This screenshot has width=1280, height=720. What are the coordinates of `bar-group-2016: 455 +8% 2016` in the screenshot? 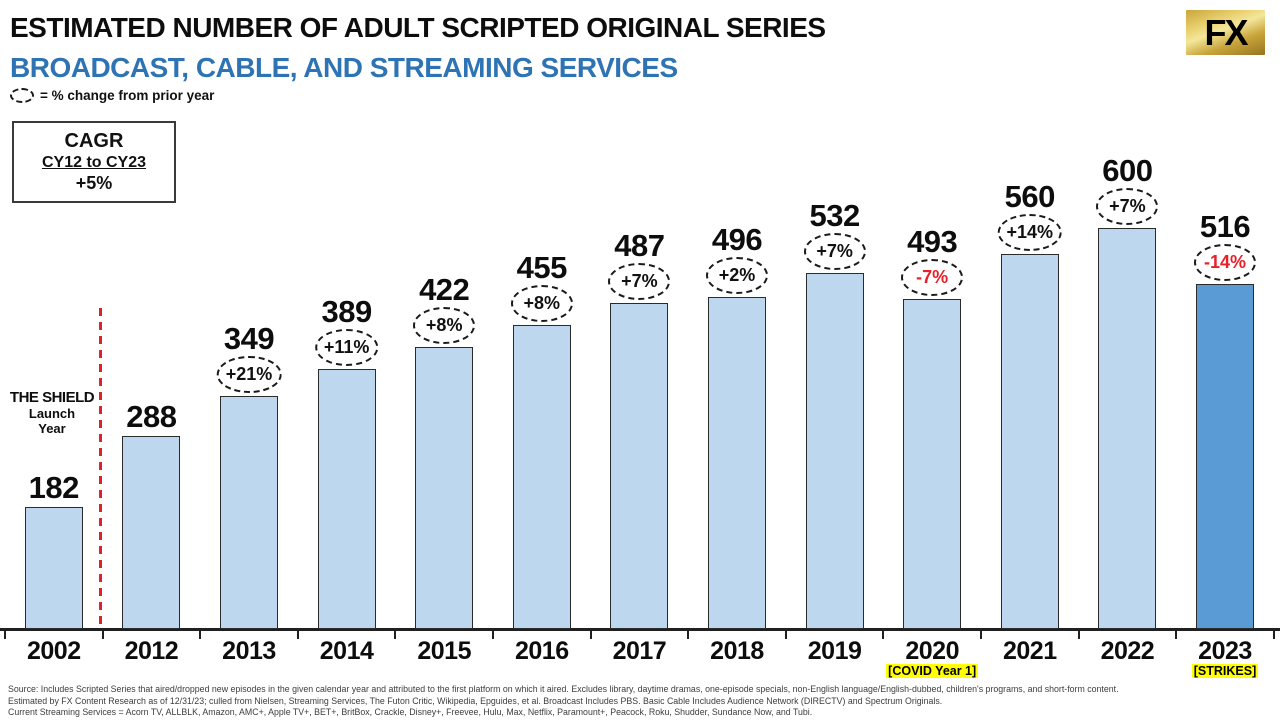 It's located at (542, 360).